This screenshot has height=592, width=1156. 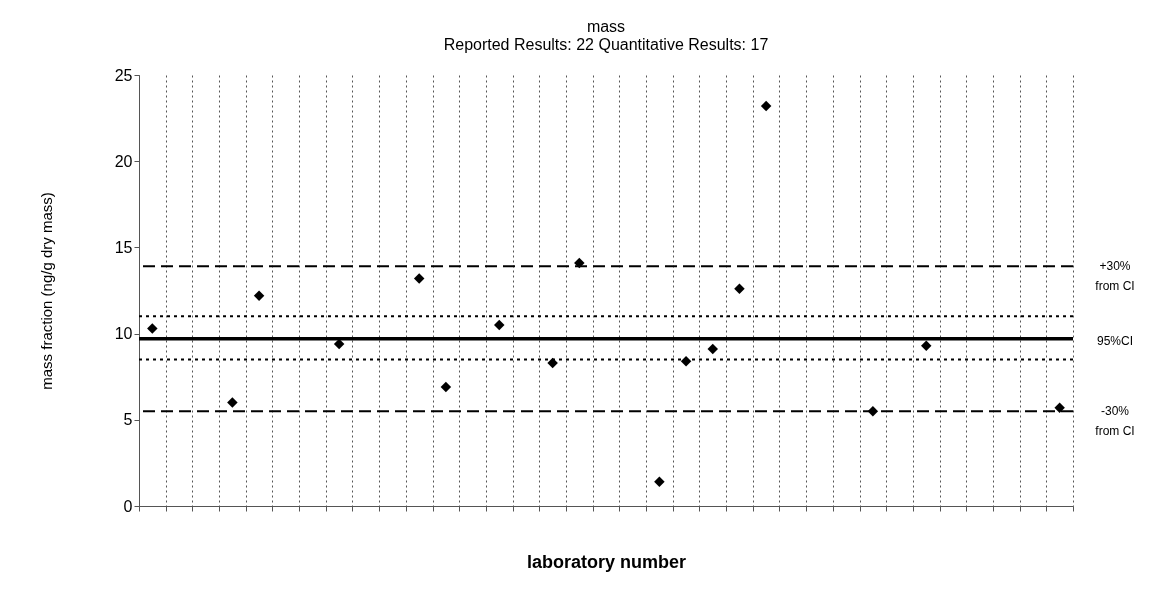 I want to click on ref-line-label: -30% from CI, so click(x=1115, y=421).